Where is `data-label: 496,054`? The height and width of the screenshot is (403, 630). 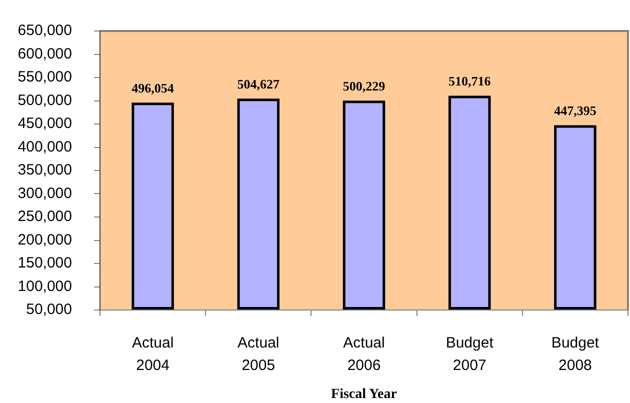 data-label: 496,054 is located at coordinates (153, 88).